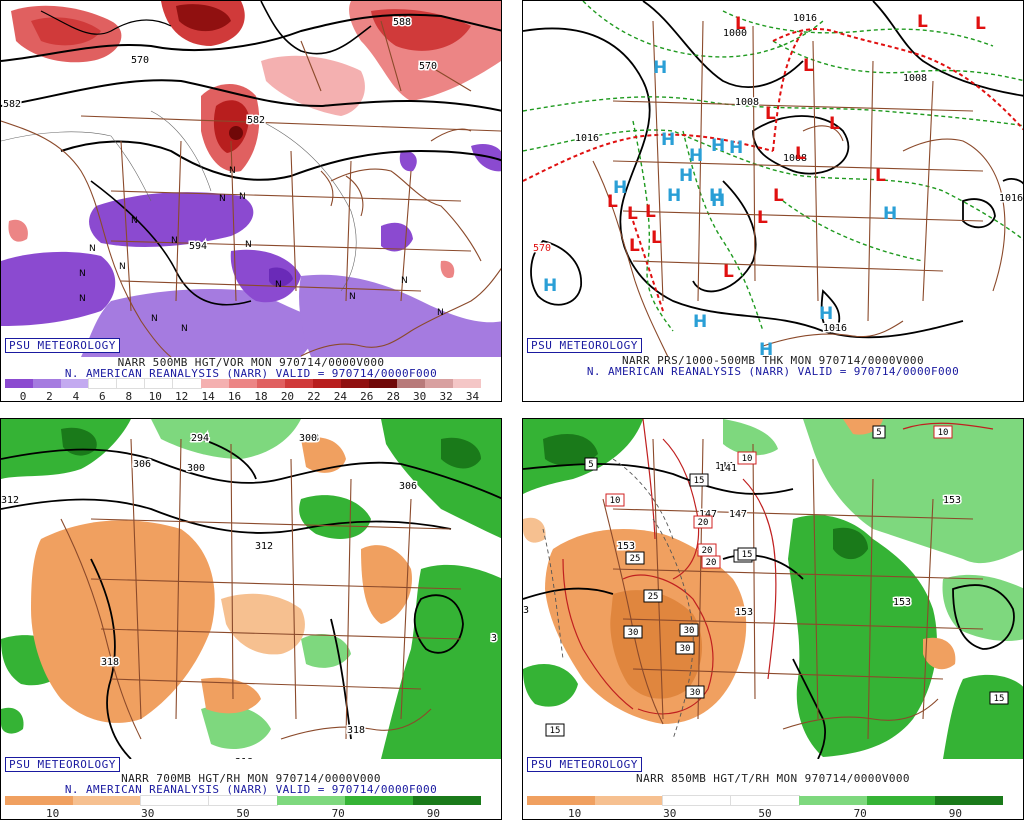 This screenshot has width=1024, height=820. I want to click on colorbar-tick-label: 8, so click(129, 396).